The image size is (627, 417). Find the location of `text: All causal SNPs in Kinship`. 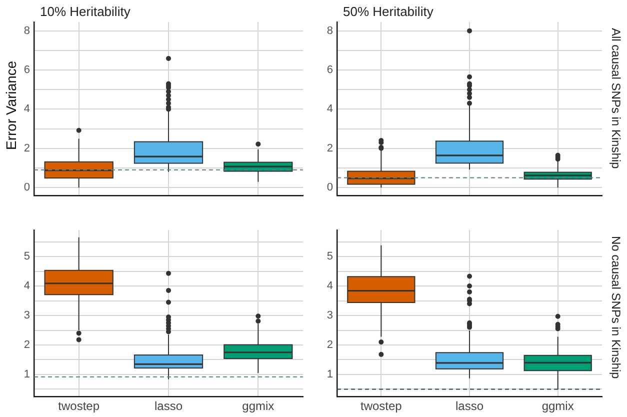

text: All causal SNPs in Kinship is located at coordinates (616, 98).